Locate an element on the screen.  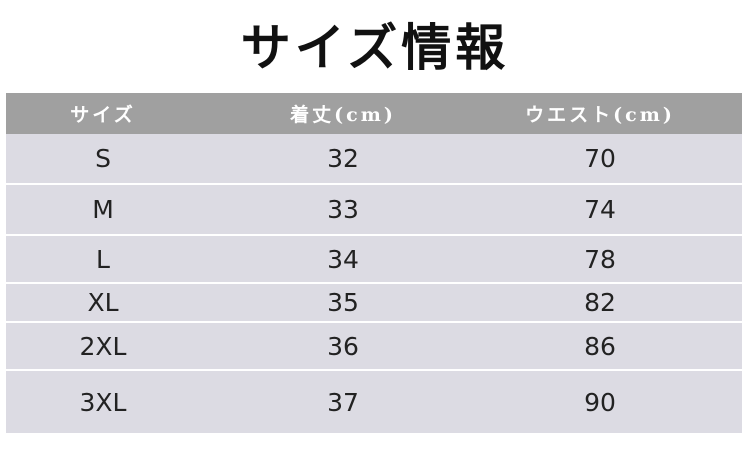
length-cell: 34 is located at coordinates (343, 259).